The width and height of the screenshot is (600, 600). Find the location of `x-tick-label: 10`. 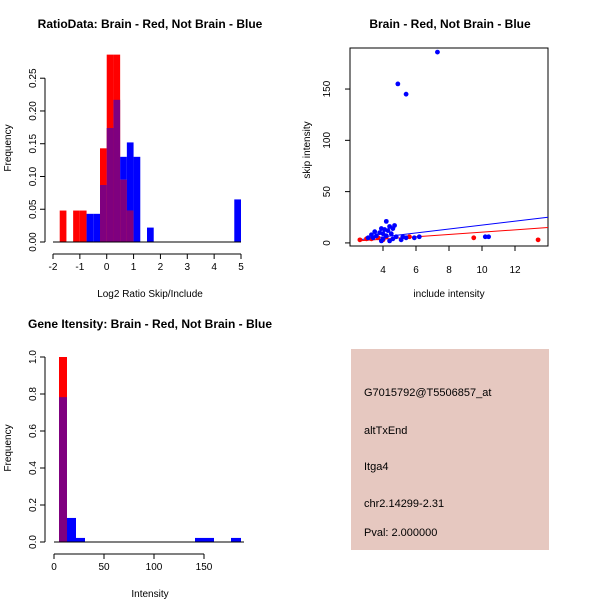

x-tick-label: 10 is located at coordinates (482, 270).